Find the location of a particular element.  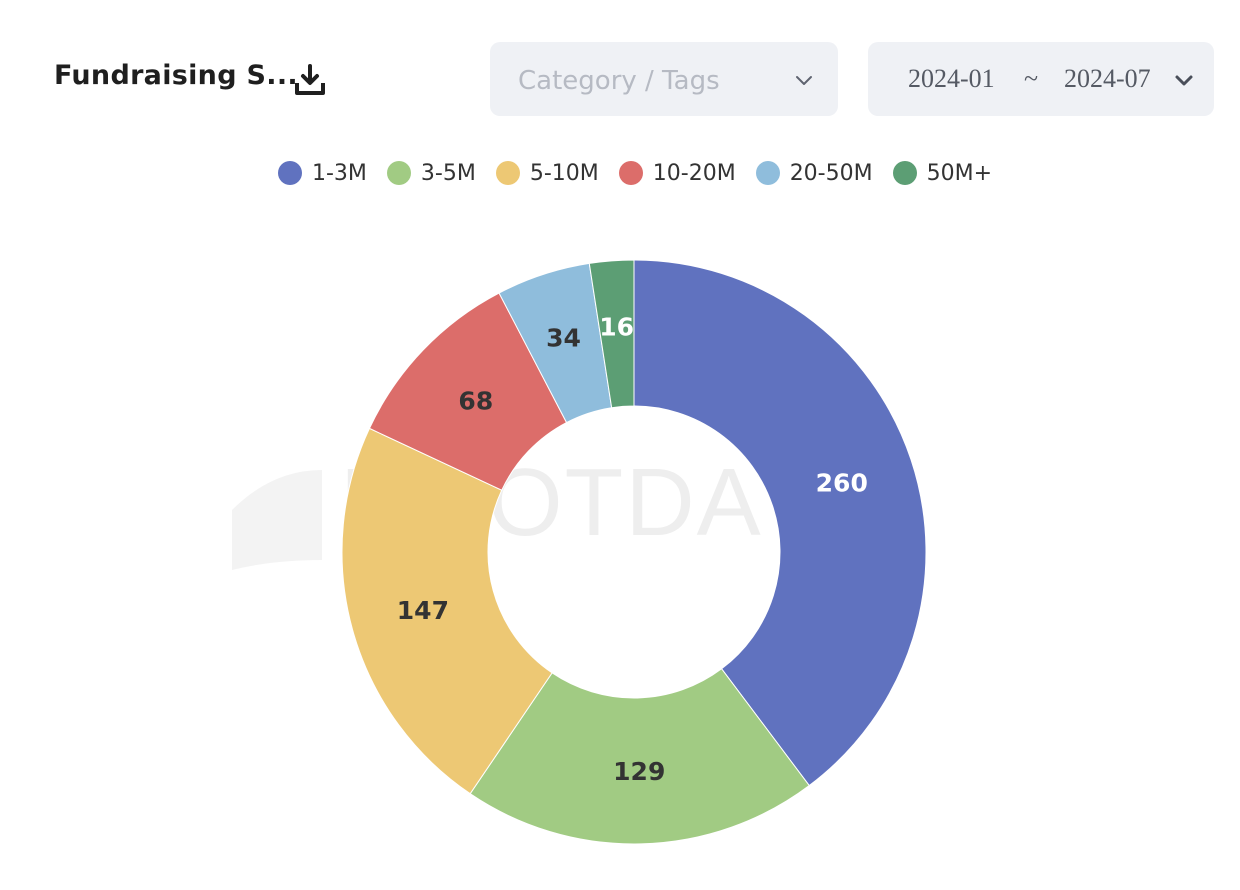

date-end: 2024-07 is located at coordinates (1107, 78).